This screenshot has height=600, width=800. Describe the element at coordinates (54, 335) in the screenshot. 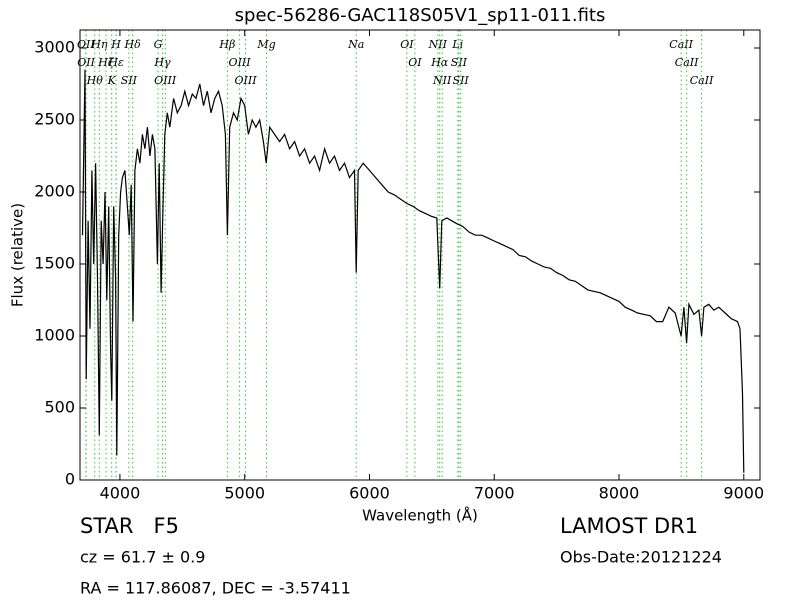

I see `y-tick-label: 1000` at that location.